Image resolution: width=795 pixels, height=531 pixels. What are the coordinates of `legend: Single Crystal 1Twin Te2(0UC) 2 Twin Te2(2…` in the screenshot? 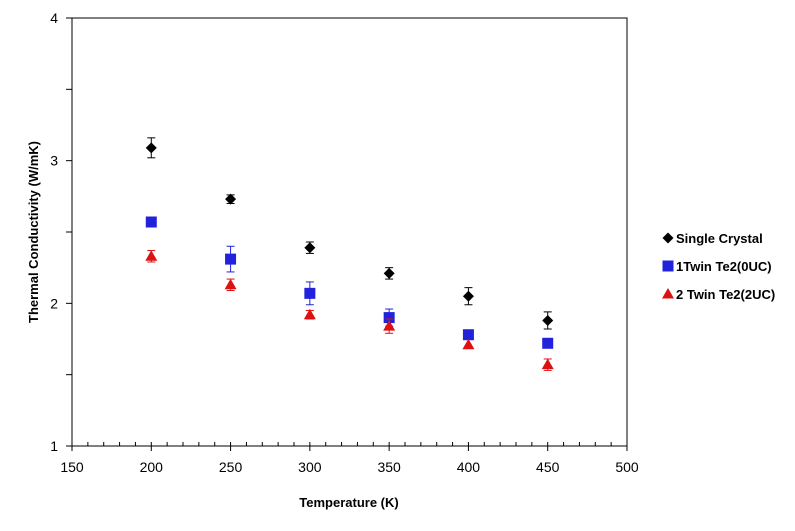 It's located at (718, 266).